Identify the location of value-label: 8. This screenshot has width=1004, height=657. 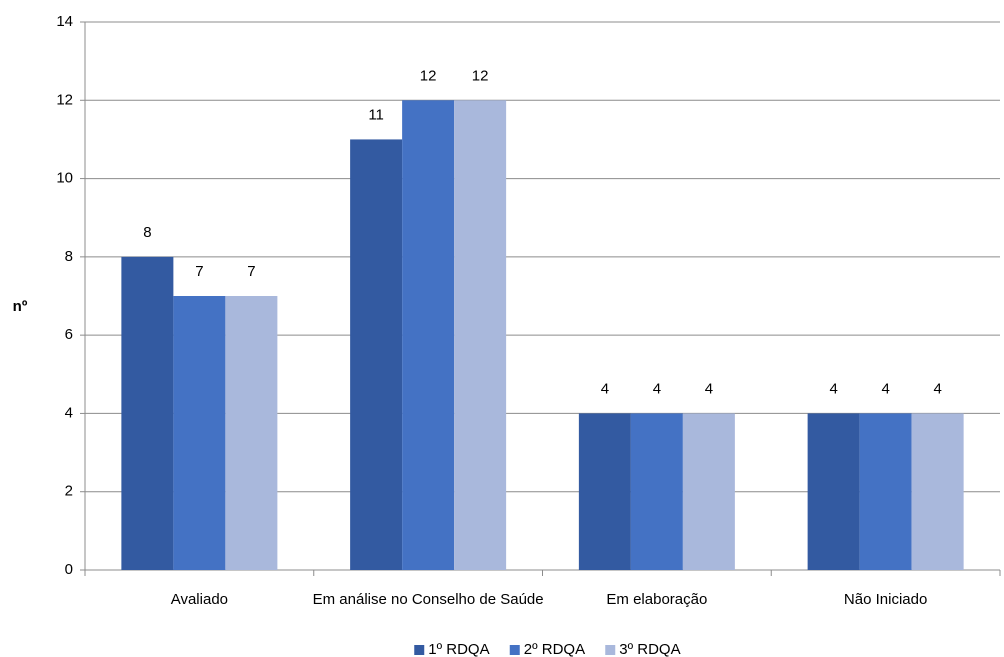
(147, 232).